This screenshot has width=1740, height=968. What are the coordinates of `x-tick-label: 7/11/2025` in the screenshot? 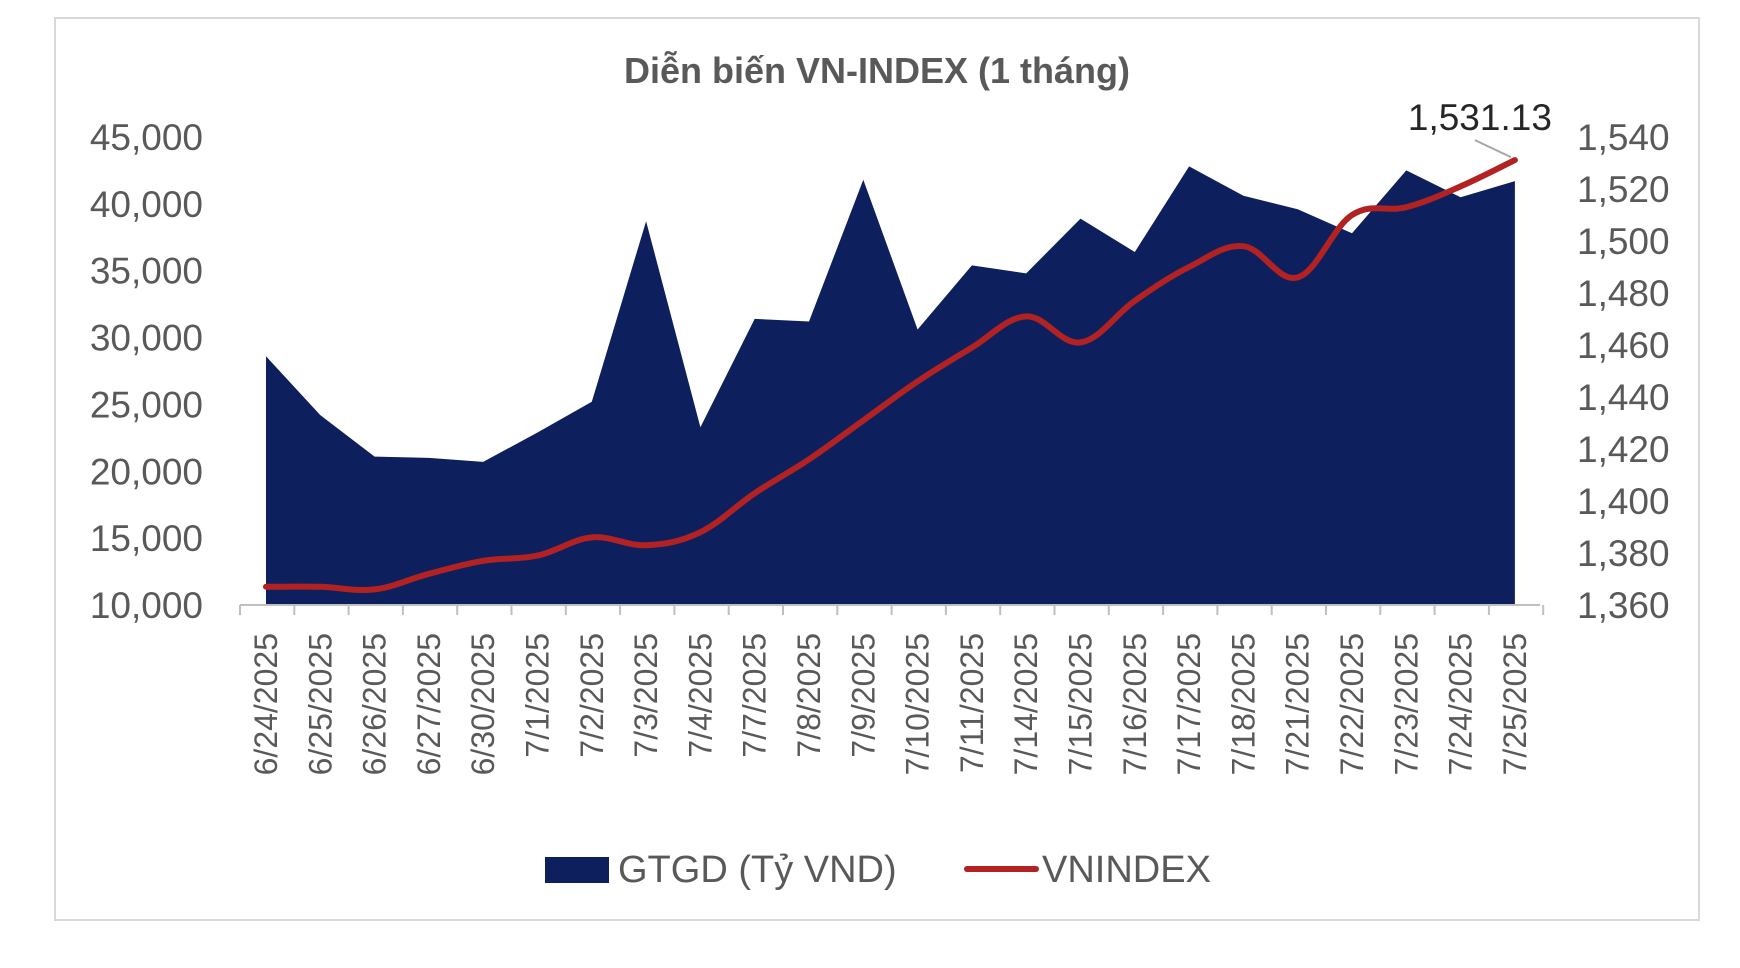 It's located at (972, 703).